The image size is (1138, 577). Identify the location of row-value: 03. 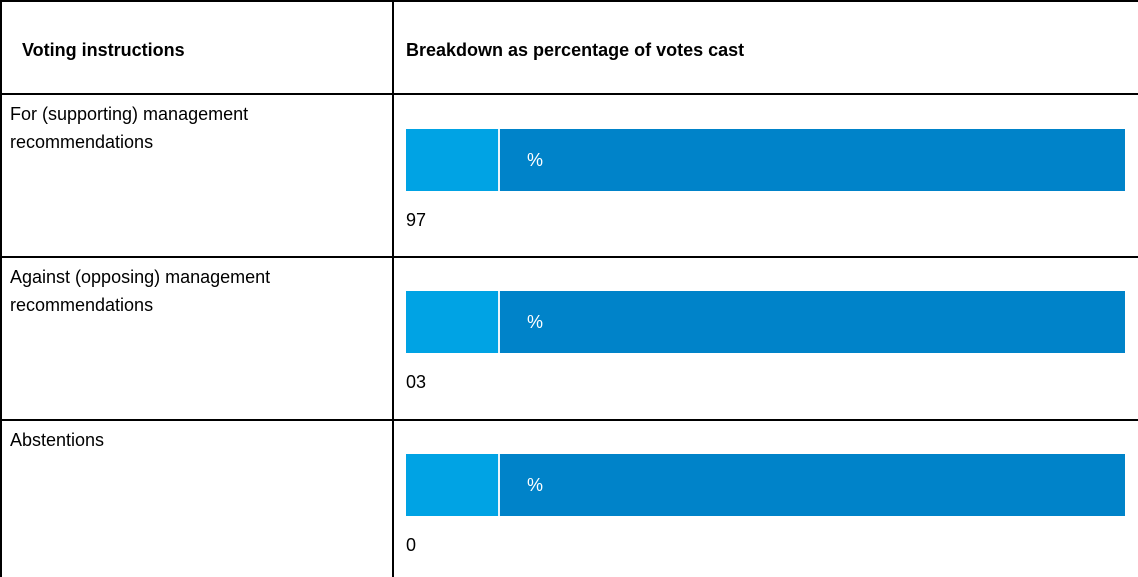
(416, 382).